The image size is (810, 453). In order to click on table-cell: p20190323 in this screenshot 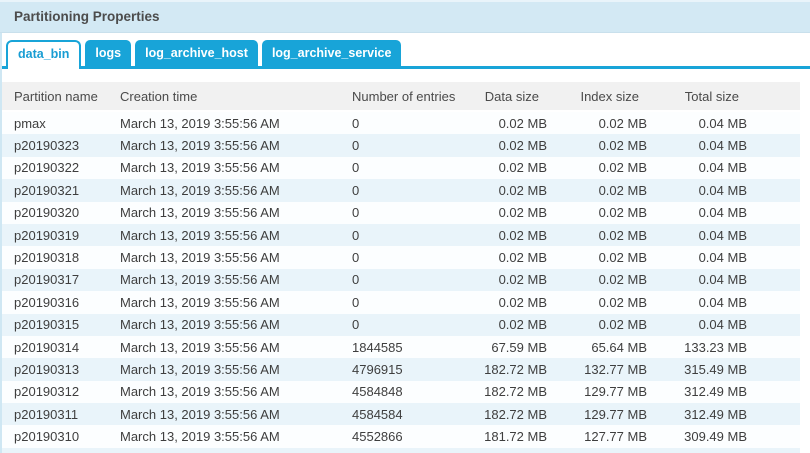, I will do `click(47, 146)`.